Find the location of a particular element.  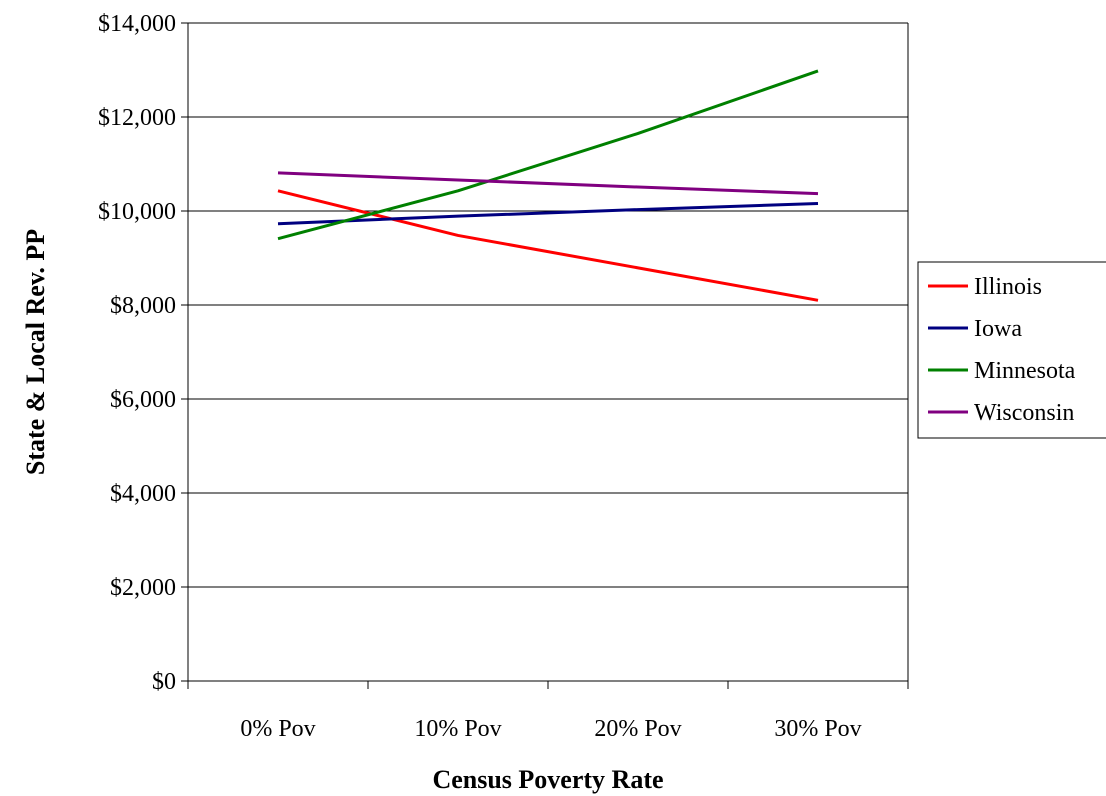

series-line-iowa is located at coordinates (548, 213).